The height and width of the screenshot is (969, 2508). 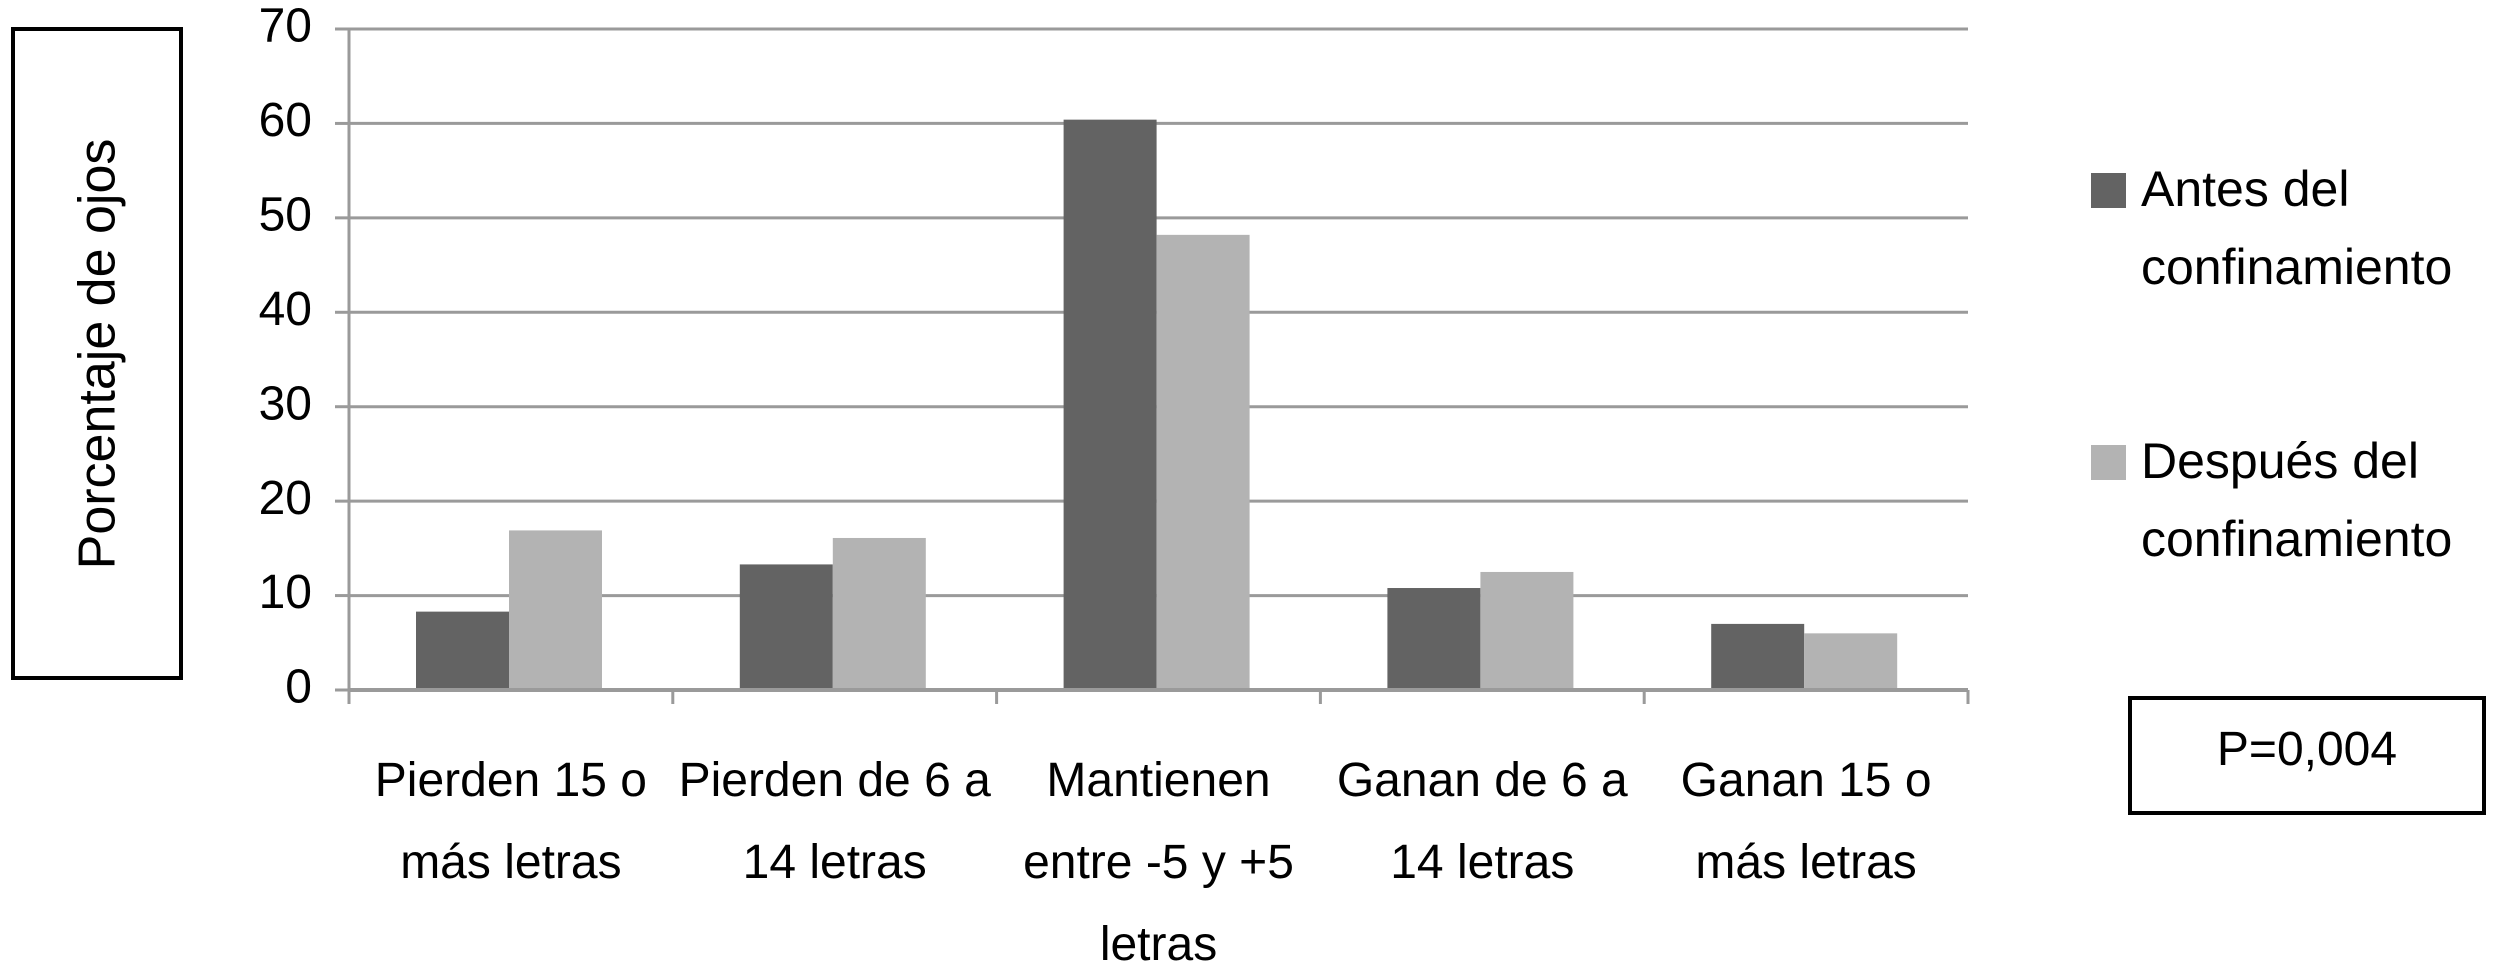 What do you see at coordinates (1482, 821) in the screenshot?
I see `x-tick-label: Ganan de 6 a 14 letras` at bounding box center [1482, 821].